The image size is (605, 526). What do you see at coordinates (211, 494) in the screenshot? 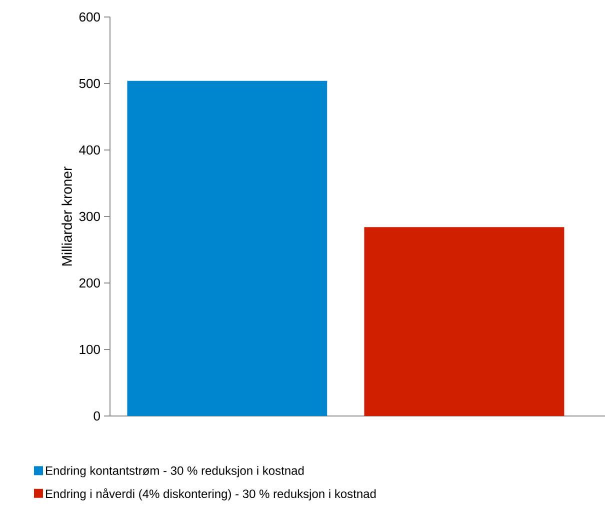
I see `legend-label: Endring i nåverdi (4% diskontering) - 30 % reduksjon i kostnad` at bounding box center [211, 494].